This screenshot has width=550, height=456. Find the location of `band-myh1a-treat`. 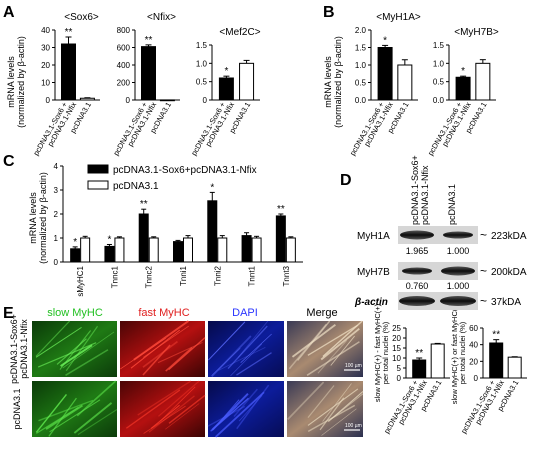

band-myh1a-treat is located at coordinates (417, 235).